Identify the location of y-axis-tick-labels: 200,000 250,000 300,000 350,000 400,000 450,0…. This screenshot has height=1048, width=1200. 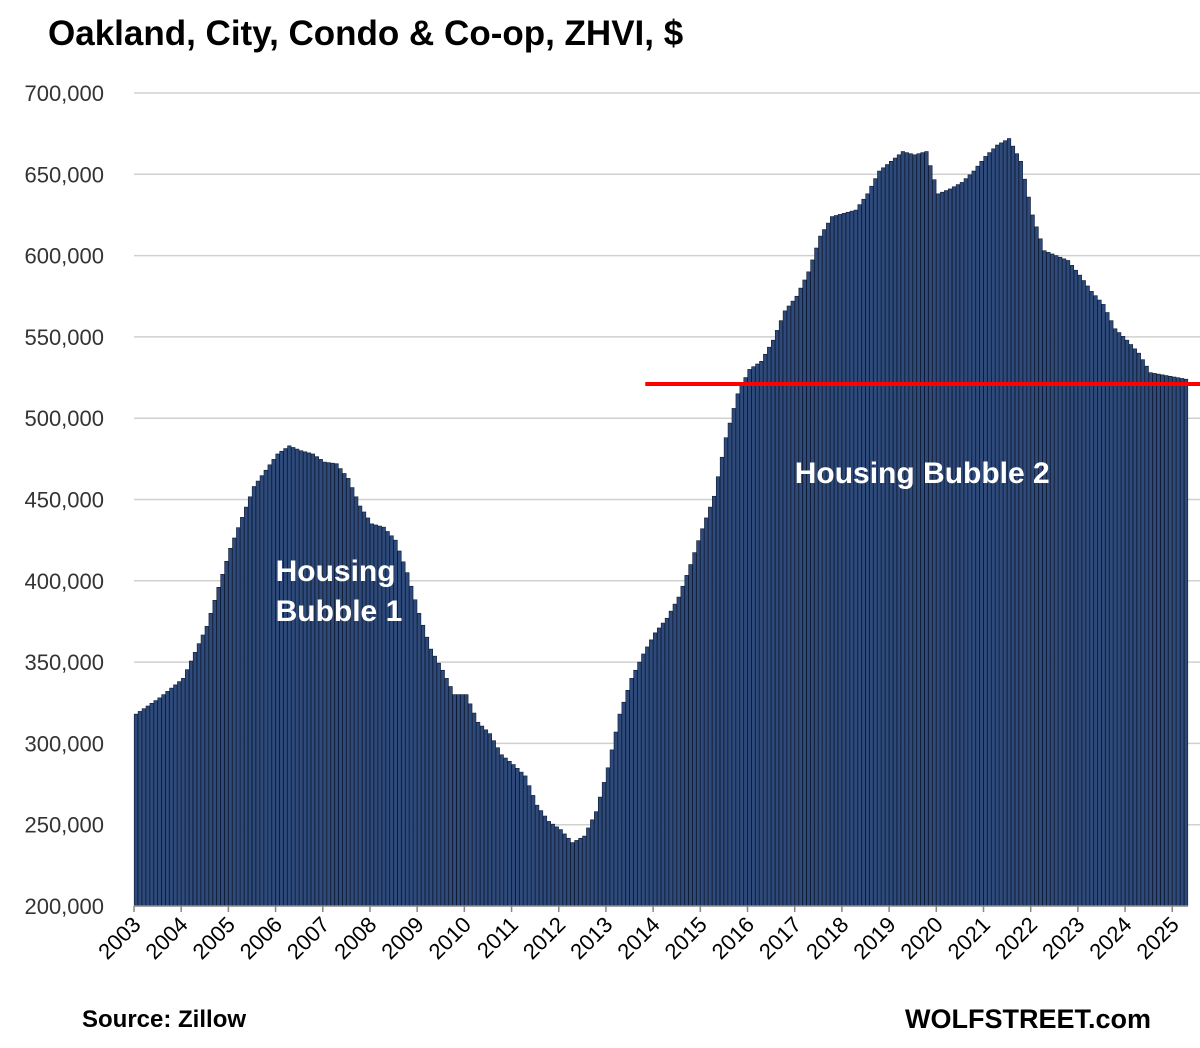
(64, 500).